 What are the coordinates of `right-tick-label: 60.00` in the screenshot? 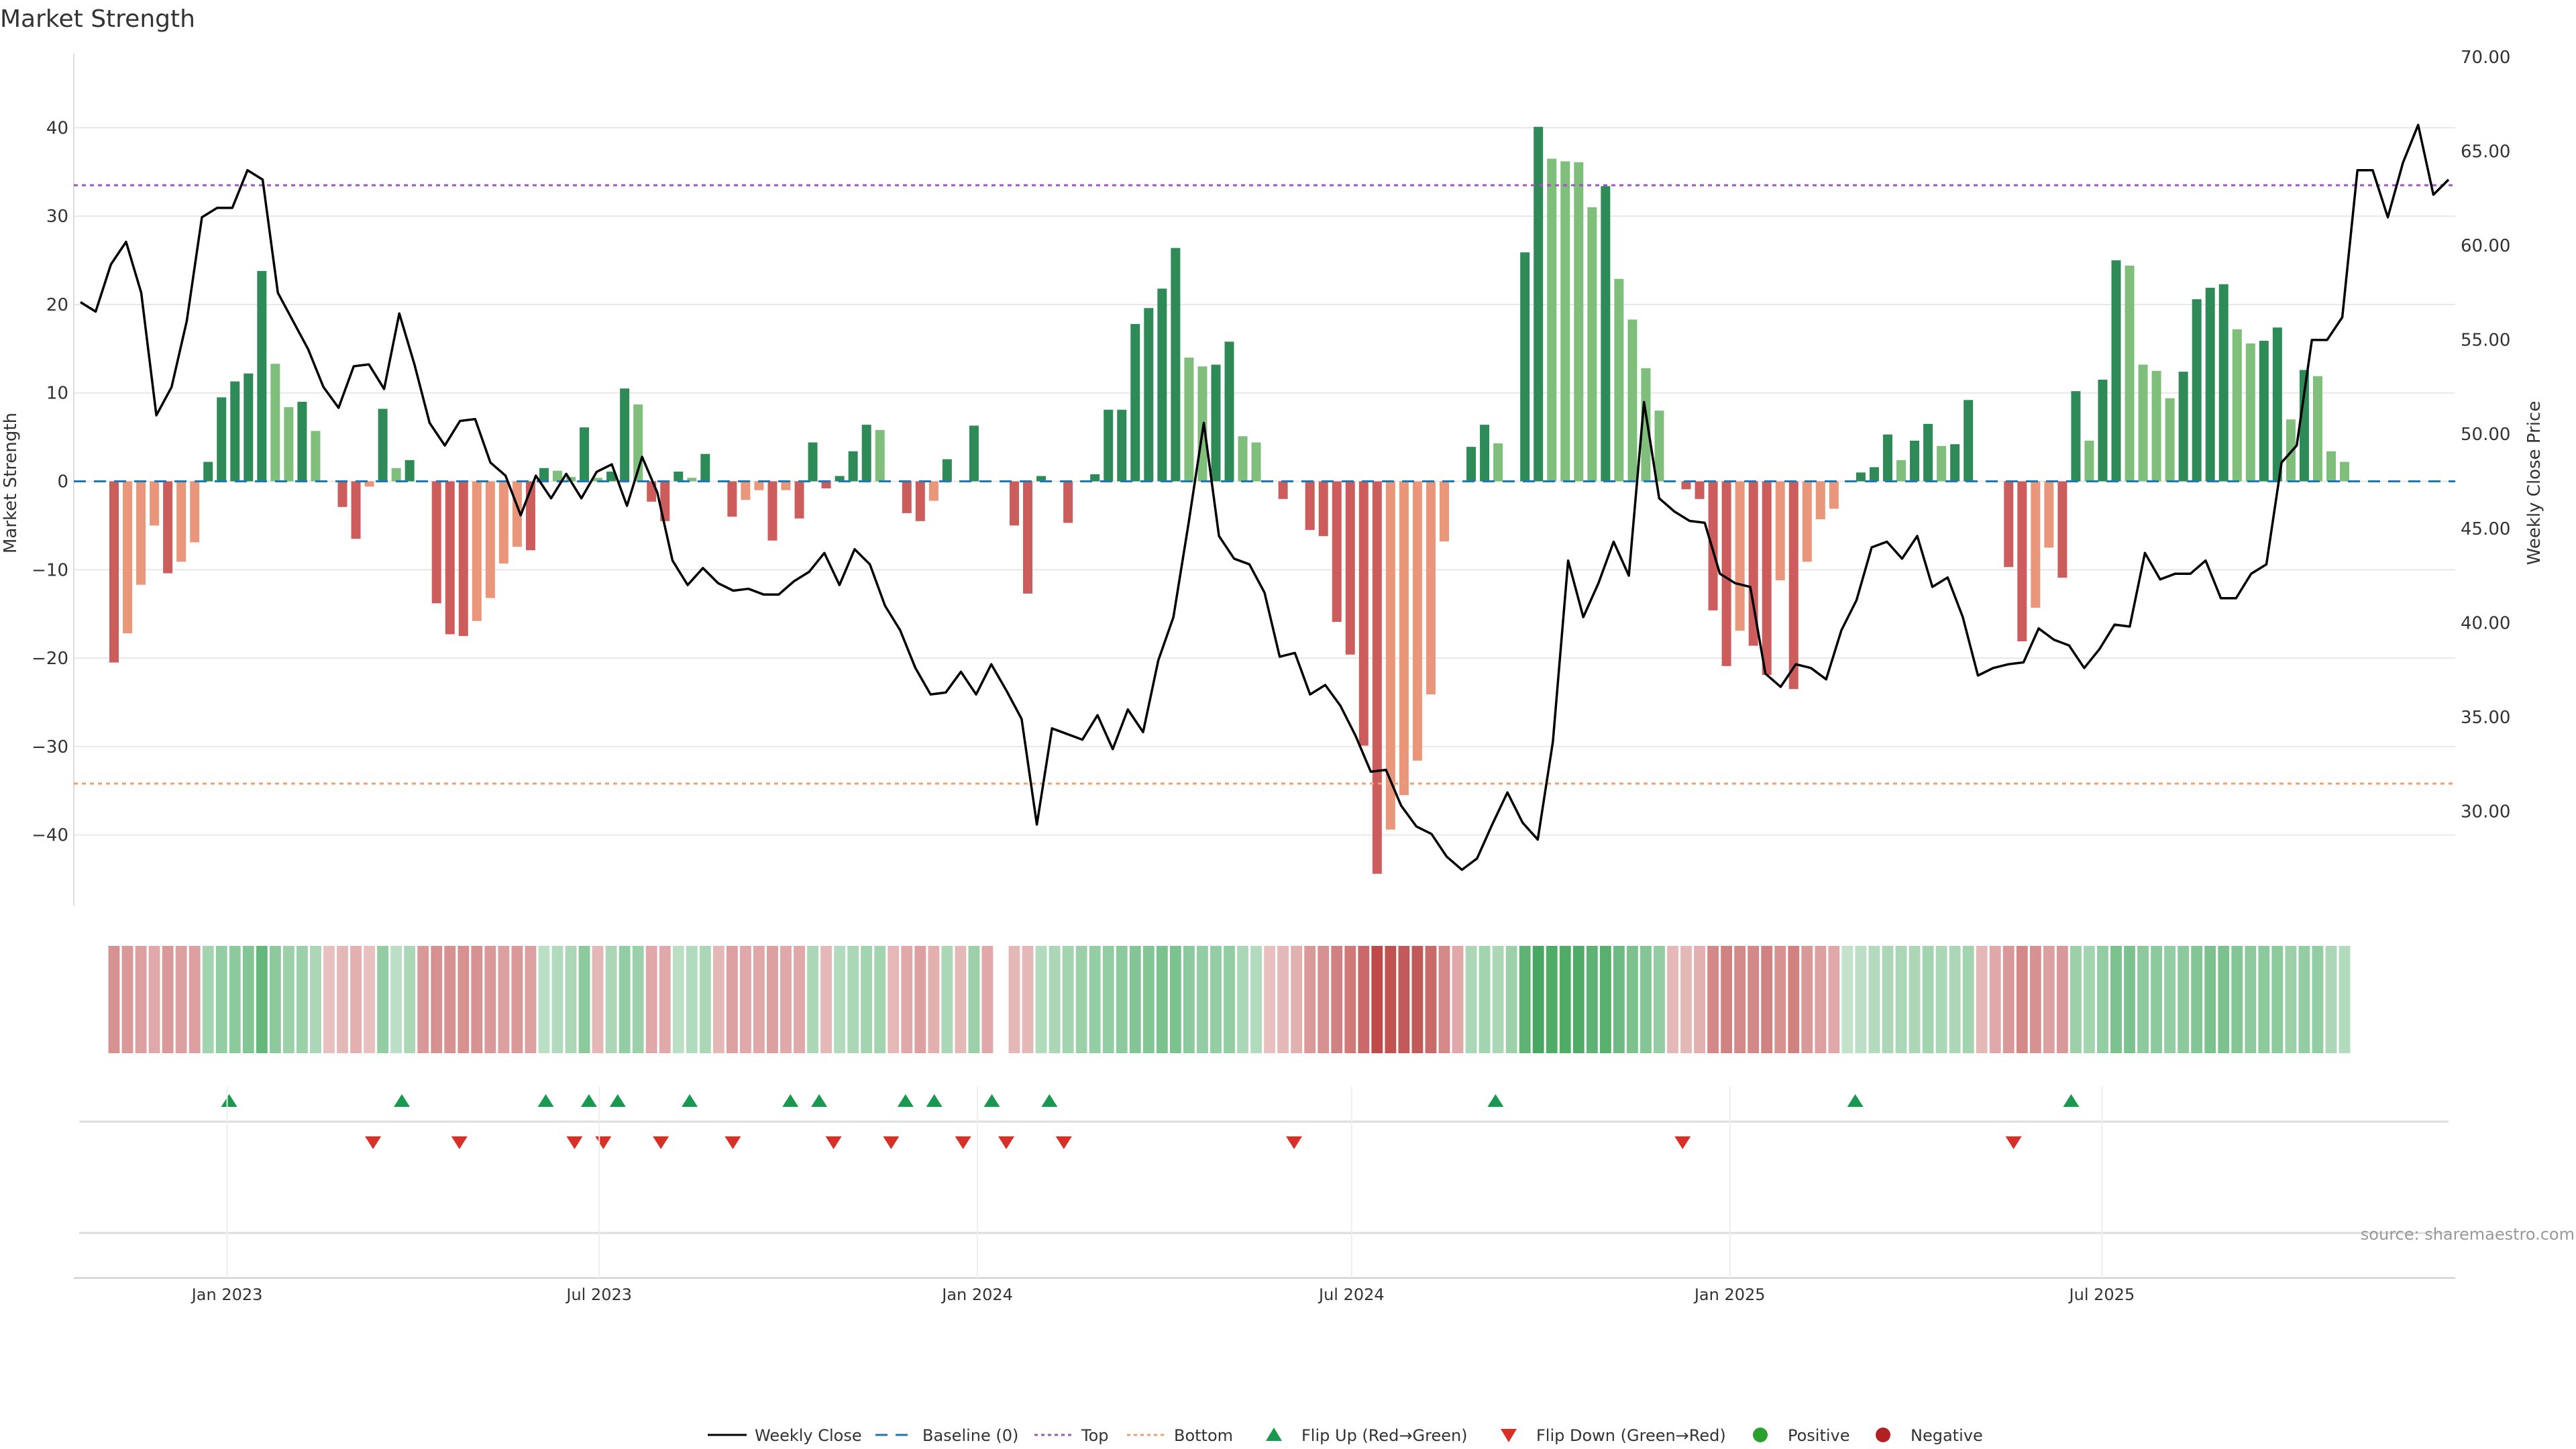 It's located at (2485, 246).